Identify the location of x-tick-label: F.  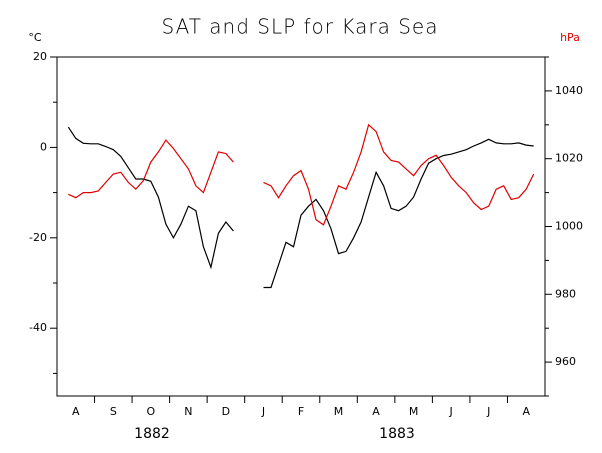
(301, 411).